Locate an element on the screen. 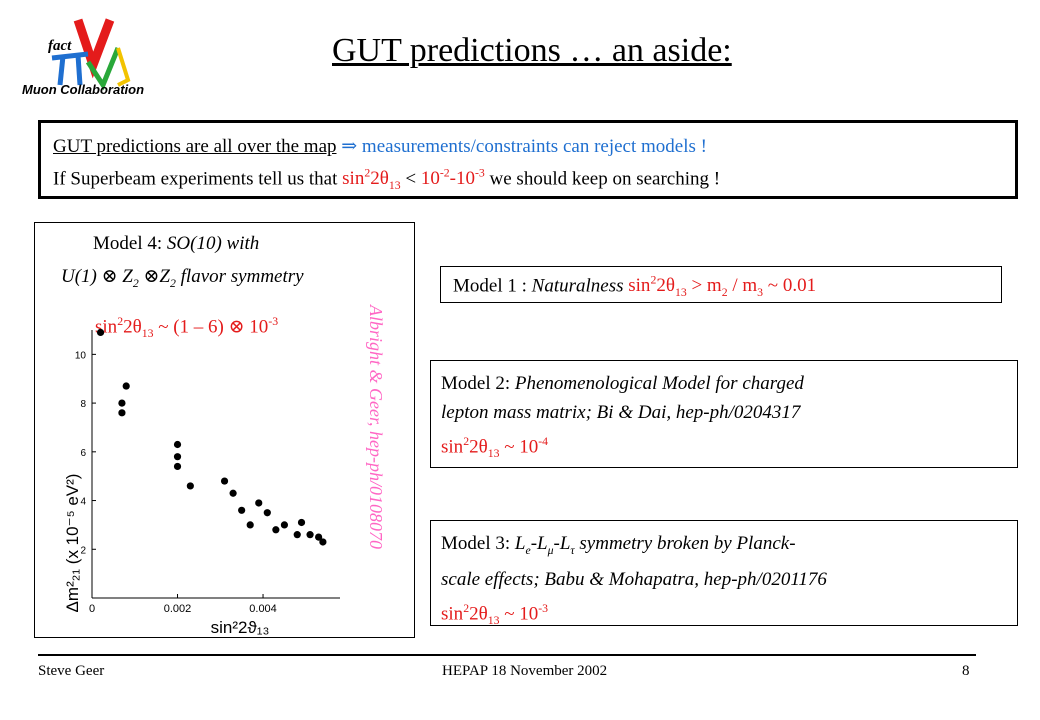 This screenshot has width=1040, height=720. x-axis-label: sin²2ϑ₁₃ is located at coordinates (240, 627).